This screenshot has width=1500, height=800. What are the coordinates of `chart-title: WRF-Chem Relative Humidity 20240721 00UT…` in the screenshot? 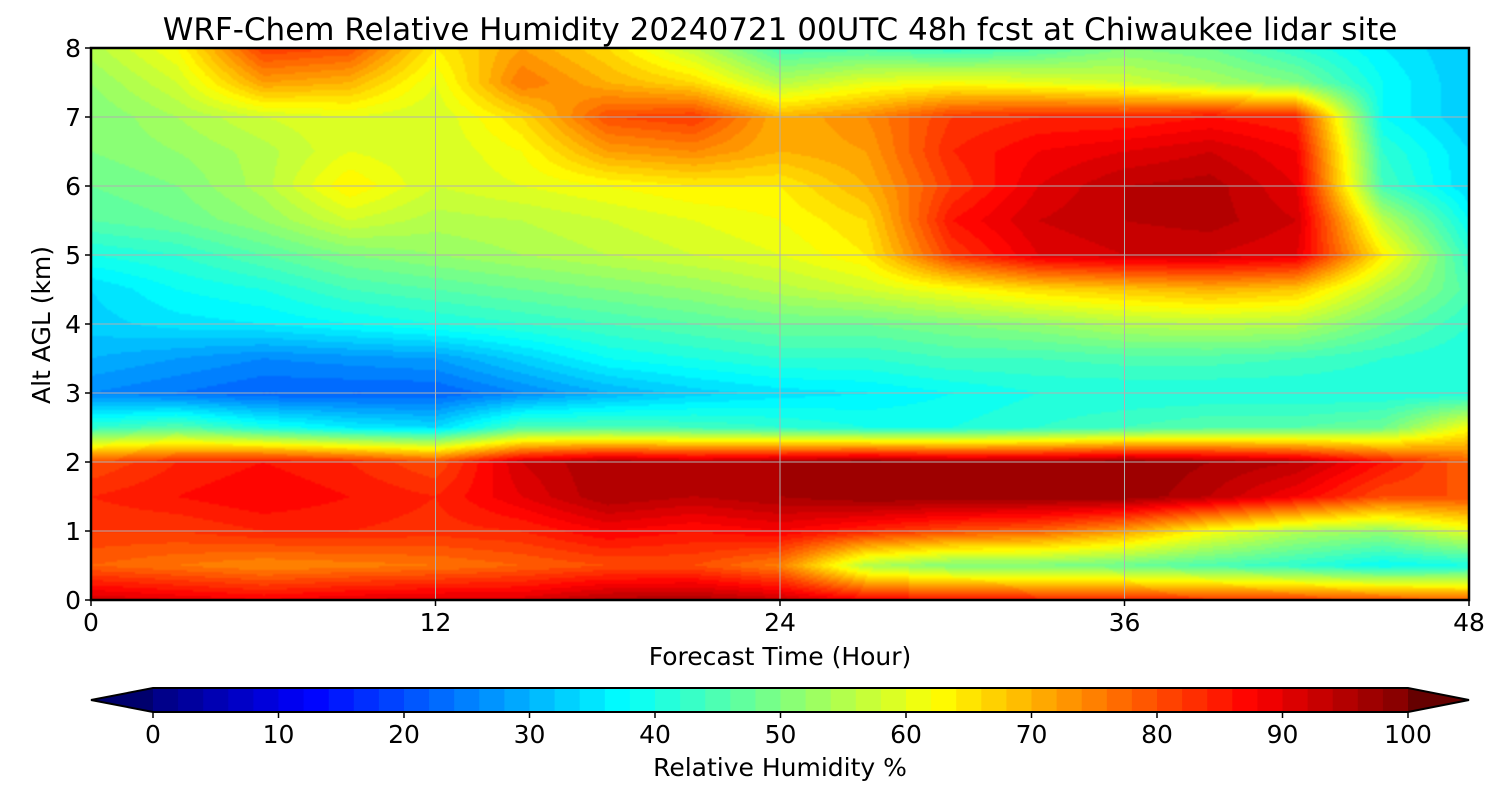 It's located at (780, 30).